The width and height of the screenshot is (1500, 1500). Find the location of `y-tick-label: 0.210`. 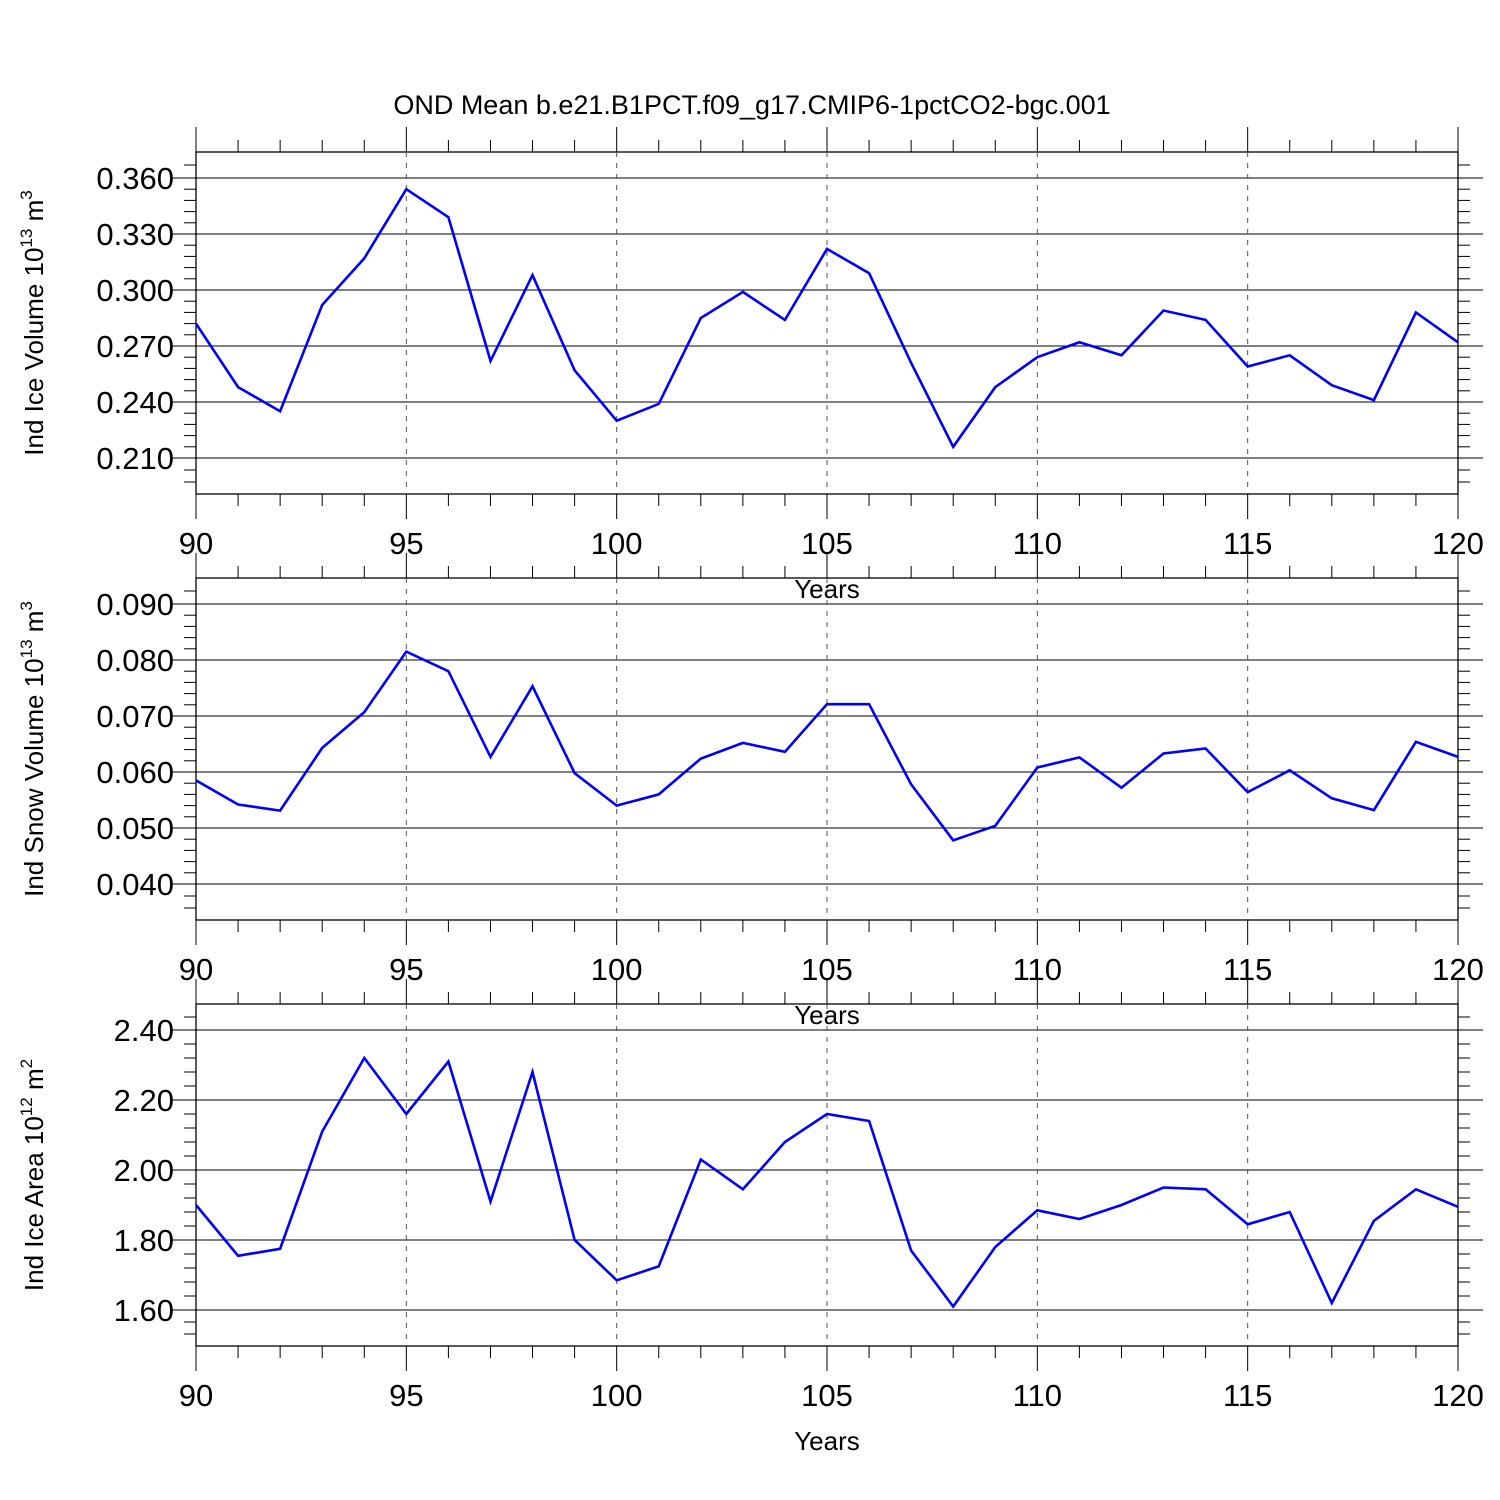

y-tick-label: 0.210 is located at coordinates (135, 458).